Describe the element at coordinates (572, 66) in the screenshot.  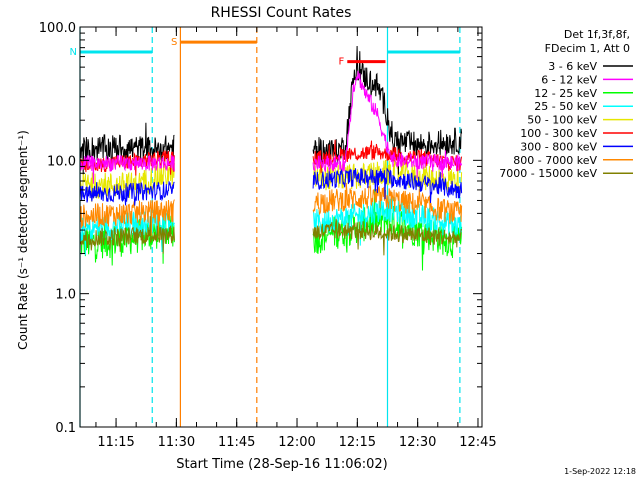
I see `legend-label-0: 3 - 6 keV` at that location.